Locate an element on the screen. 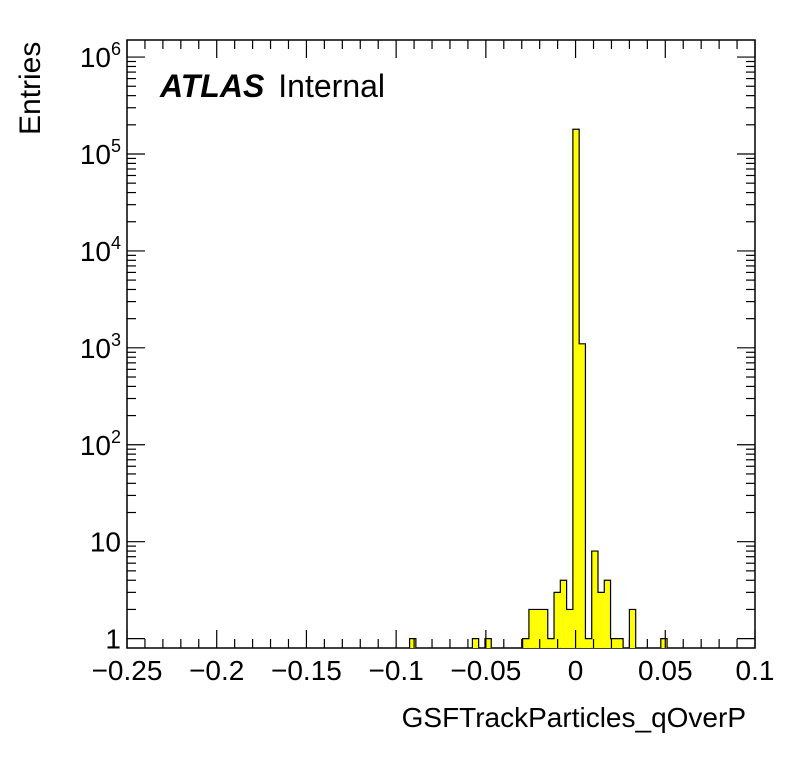  x-tick-label: −0.1 is located at coordinates (396, 670).